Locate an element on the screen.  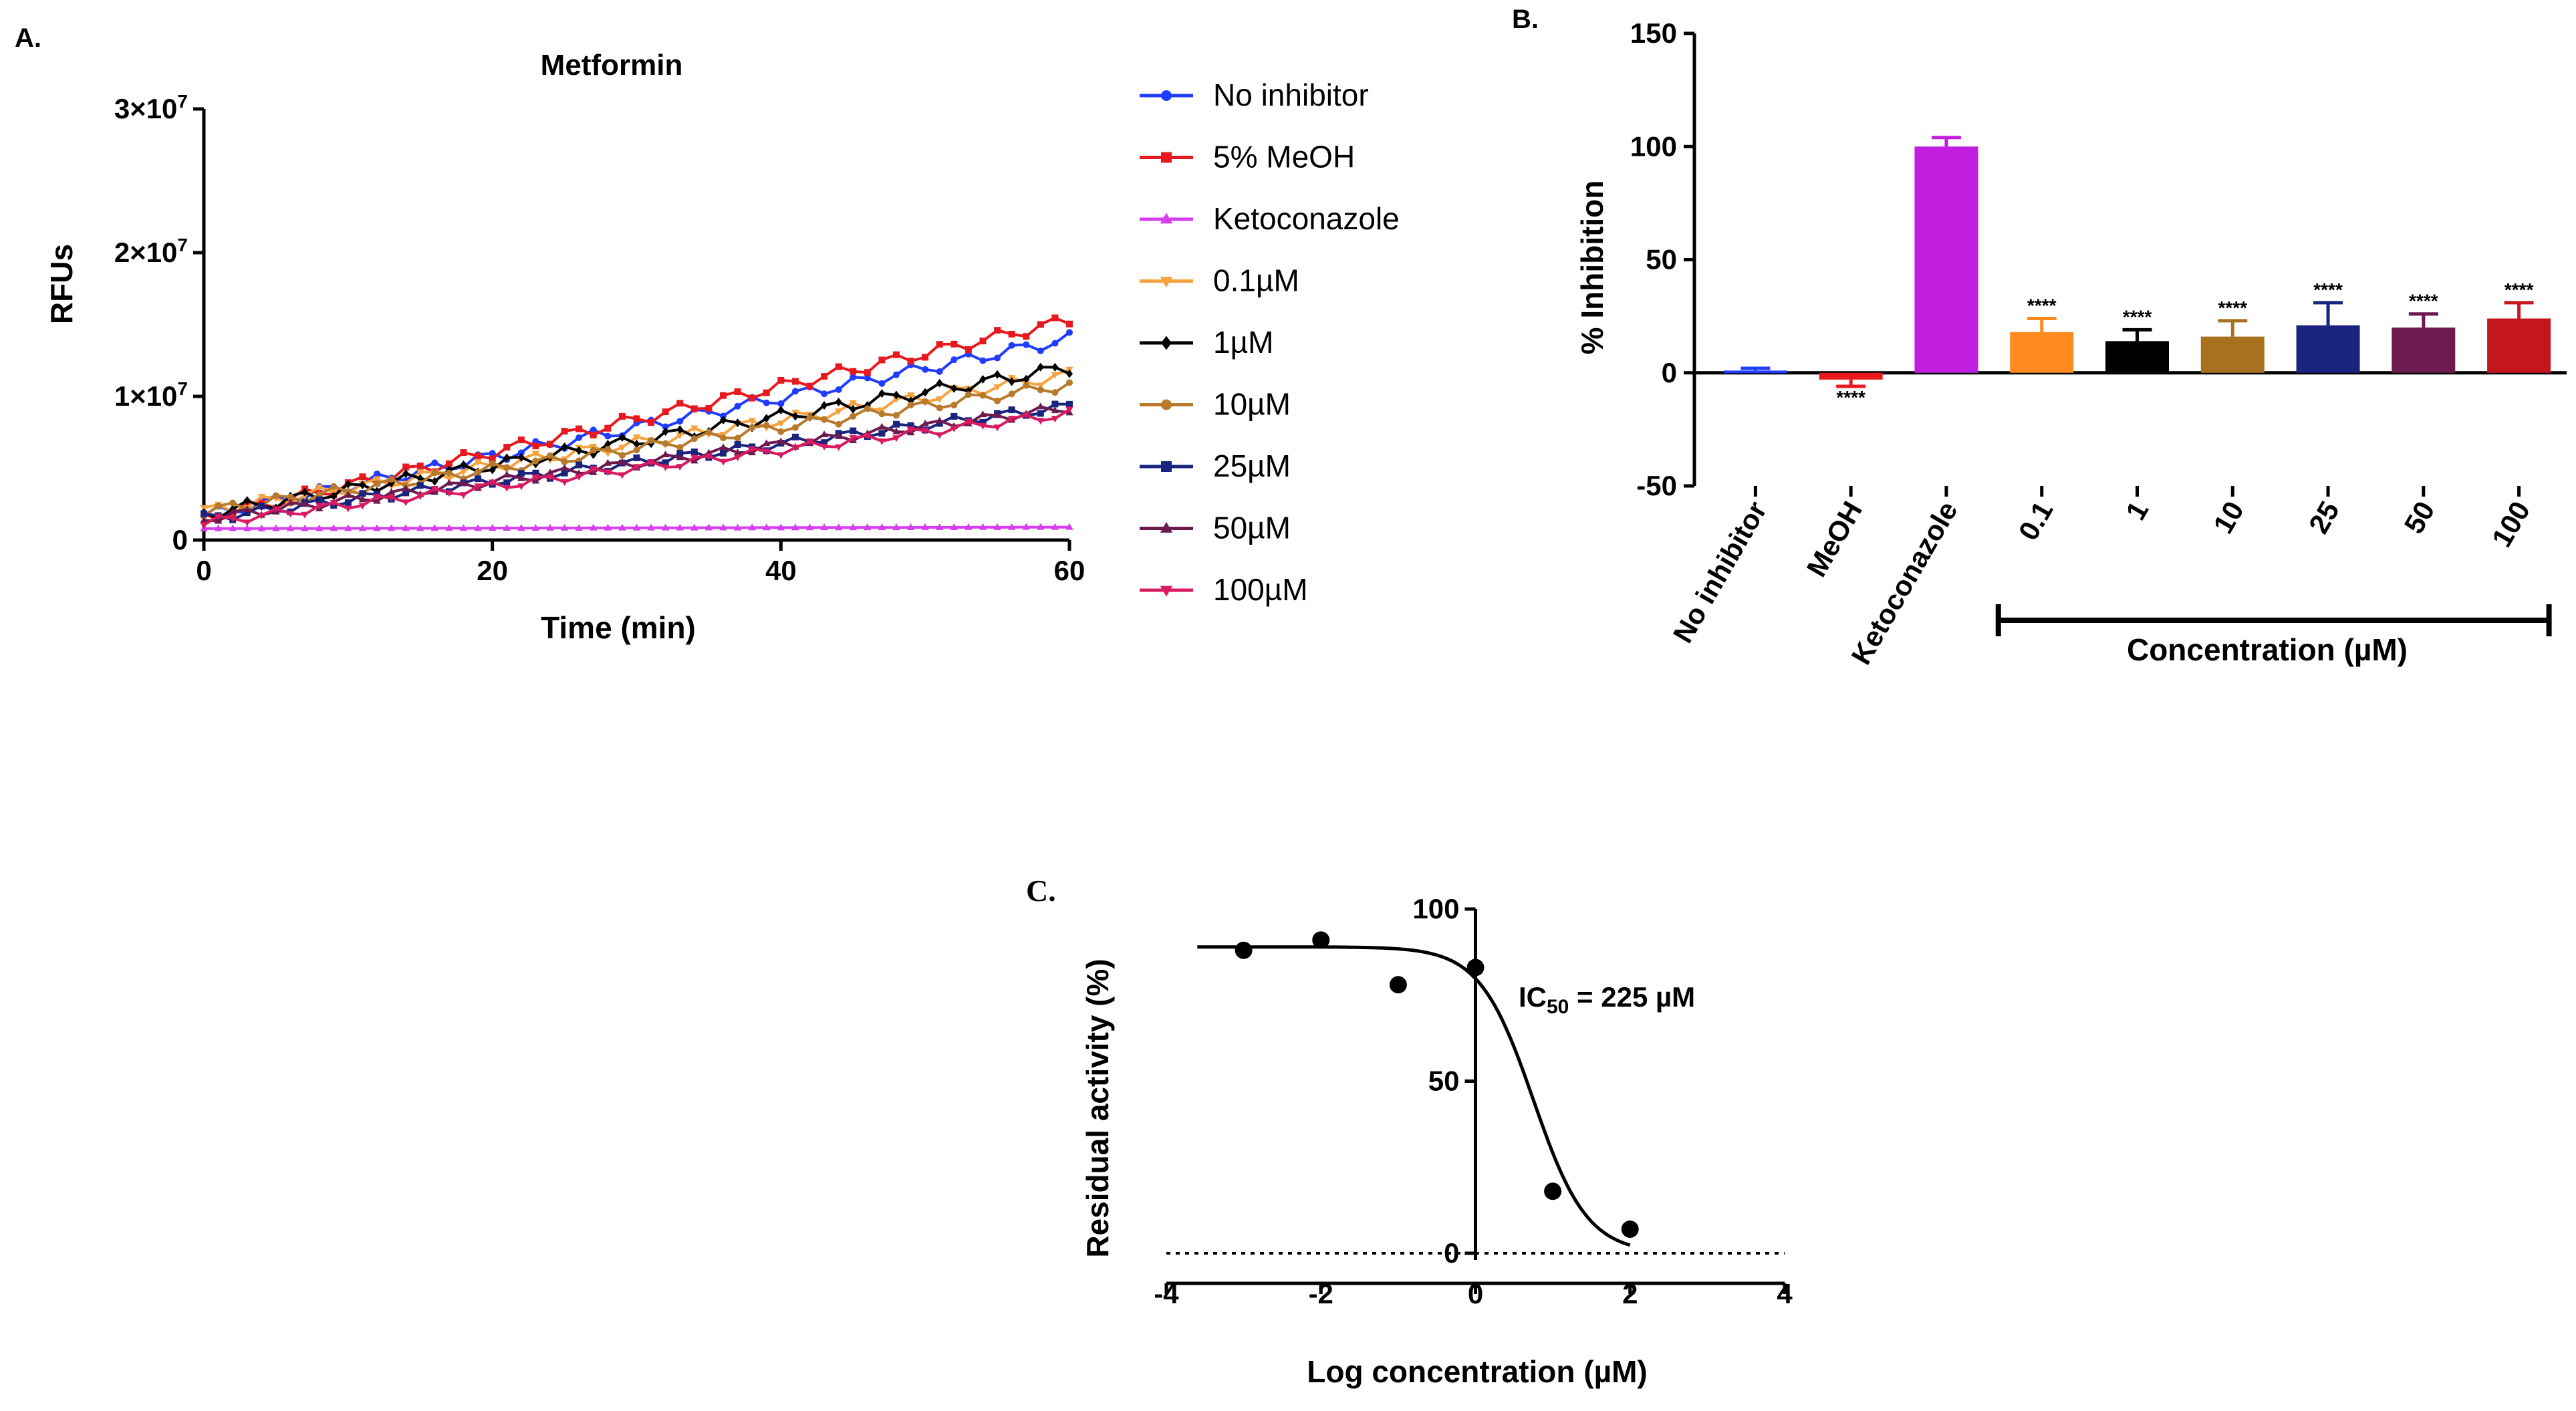
y-tick-label: 50 is located at coordinates (1444, 1081).